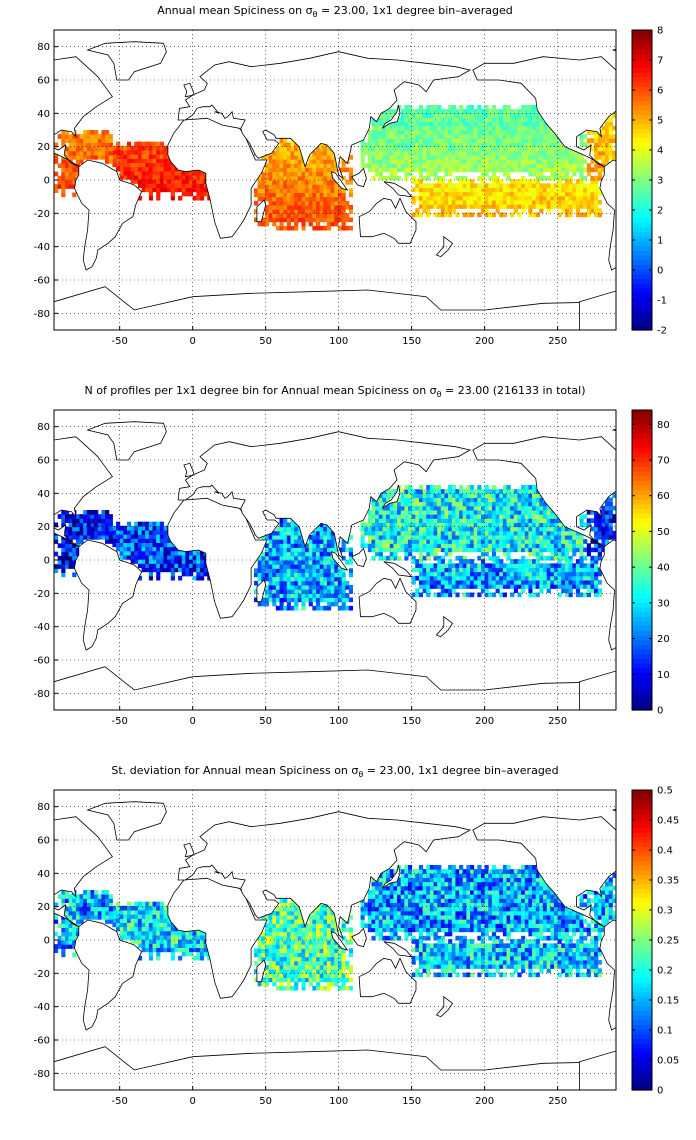  I want to click on y-tick-label: 20, so click(43, 527).